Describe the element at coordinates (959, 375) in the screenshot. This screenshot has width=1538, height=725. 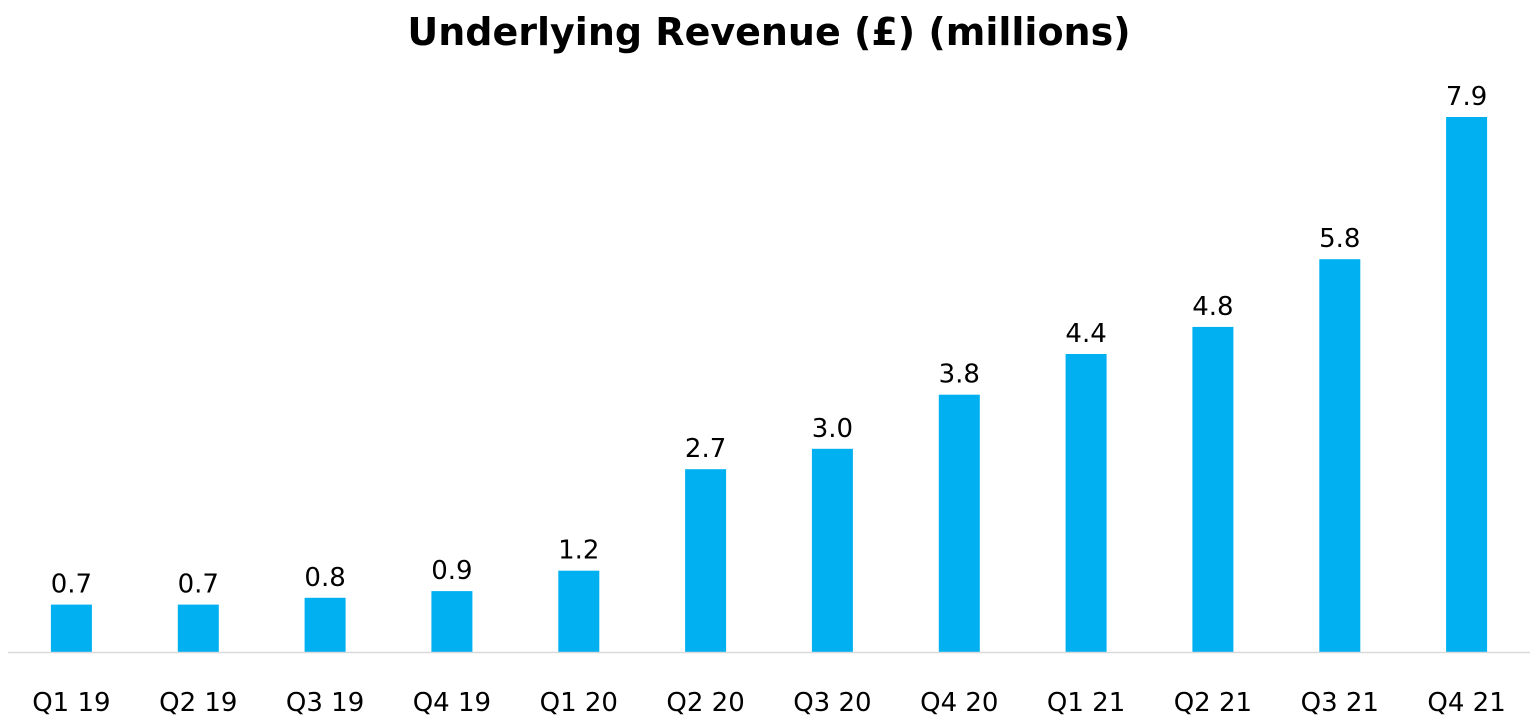
I see `value-label: 3.8` at that location.